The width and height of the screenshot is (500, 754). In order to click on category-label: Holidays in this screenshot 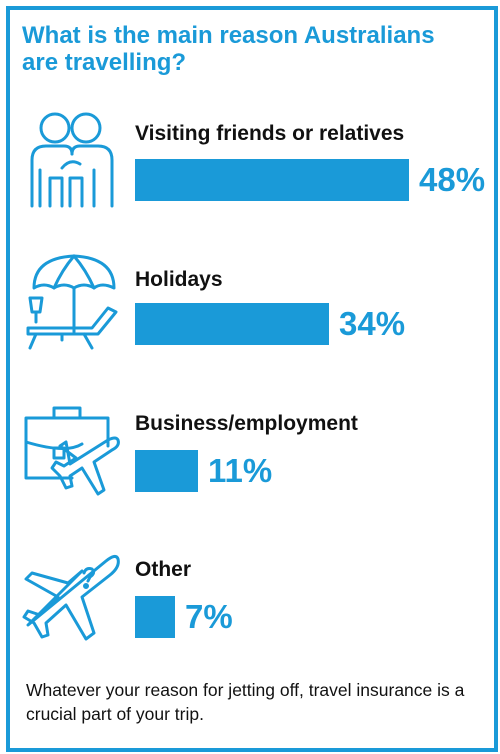, I will do `click(179, 279)`.